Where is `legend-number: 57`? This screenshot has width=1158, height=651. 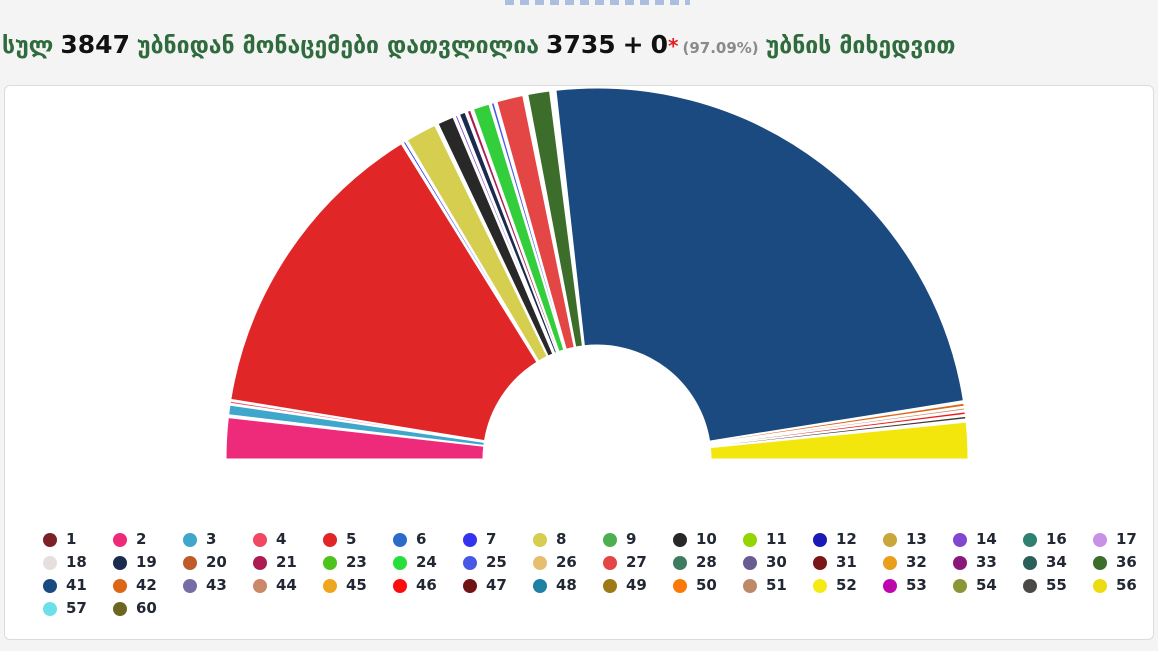
legend-number: 57 is located at coordinates (76, 608).